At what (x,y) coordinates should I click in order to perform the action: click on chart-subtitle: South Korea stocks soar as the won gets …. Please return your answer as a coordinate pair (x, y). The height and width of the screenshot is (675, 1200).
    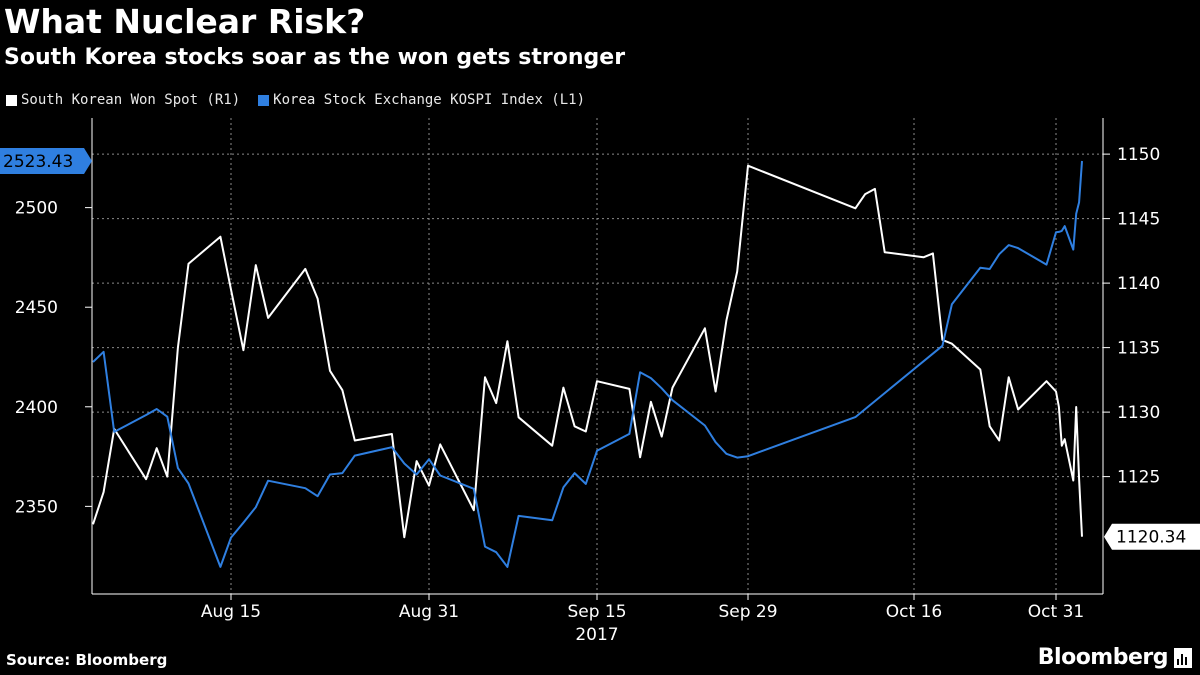
    Looking at the image, I should click on (315, 57).